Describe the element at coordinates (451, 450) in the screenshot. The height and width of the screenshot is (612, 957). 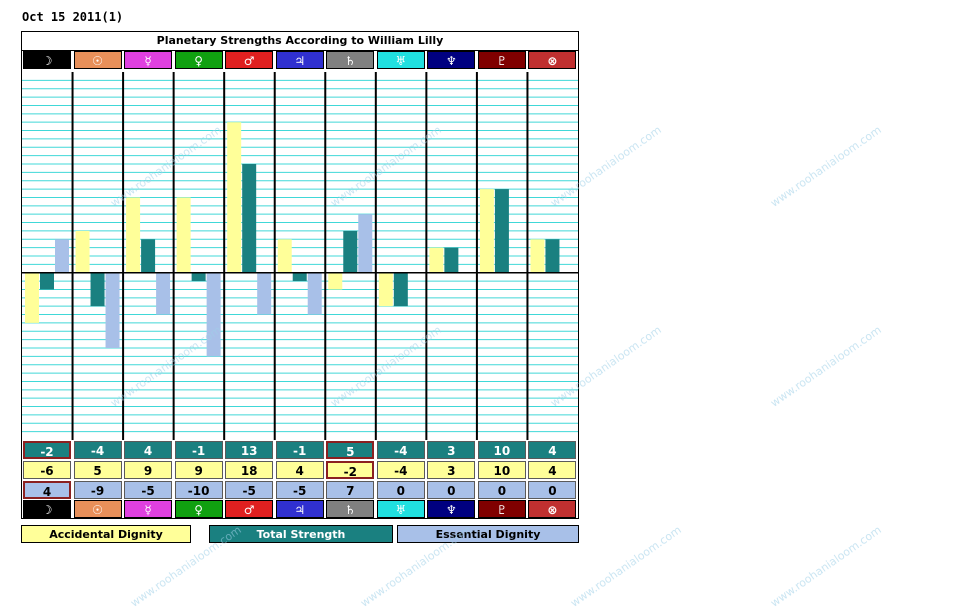
I see `row-labels-total-cell-8: 3` at that location.